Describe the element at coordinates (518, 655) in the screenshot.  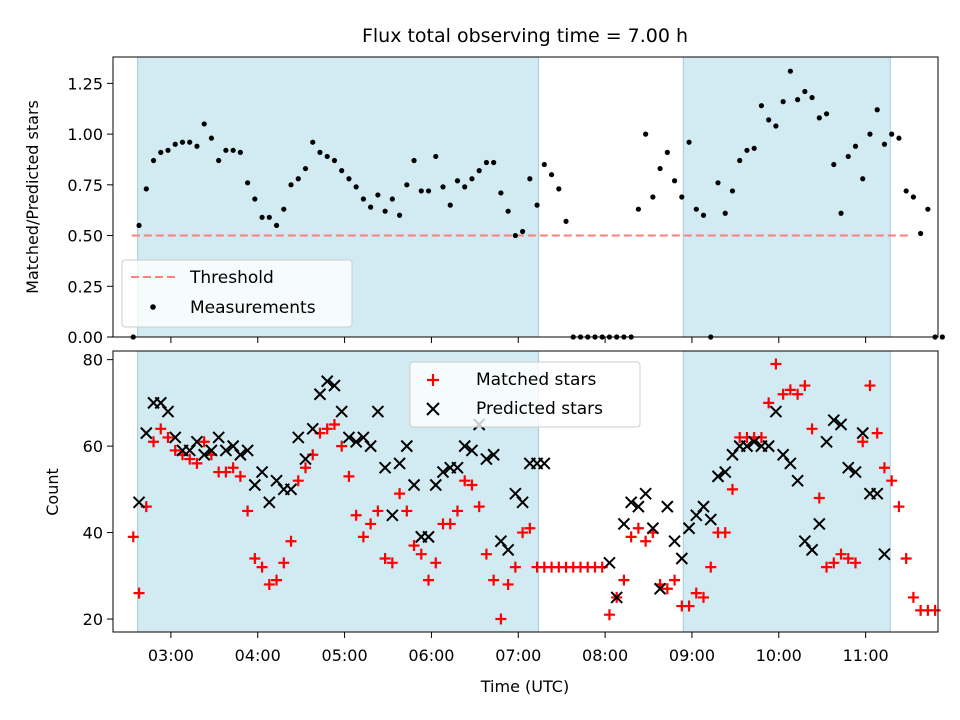
I see `bottom-x-tick-label: 07:00` at that location.